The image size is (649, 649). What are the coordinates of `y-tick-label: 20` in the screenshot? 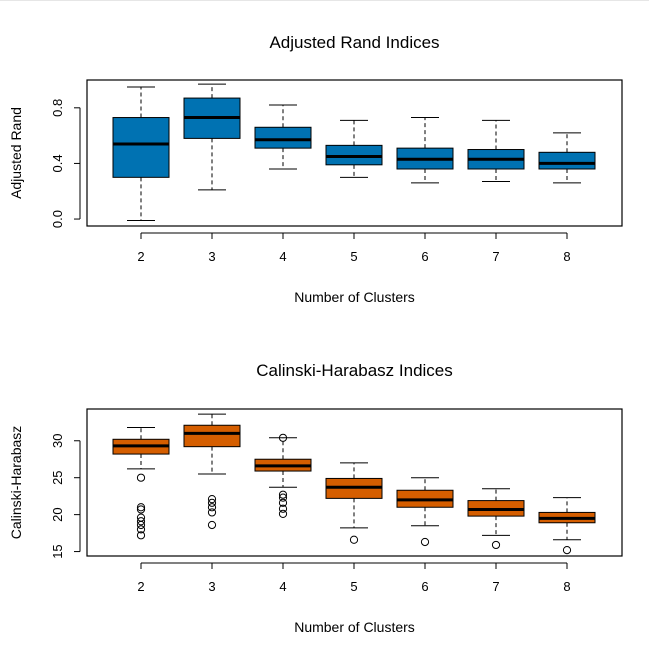 It's located at (57, 514).